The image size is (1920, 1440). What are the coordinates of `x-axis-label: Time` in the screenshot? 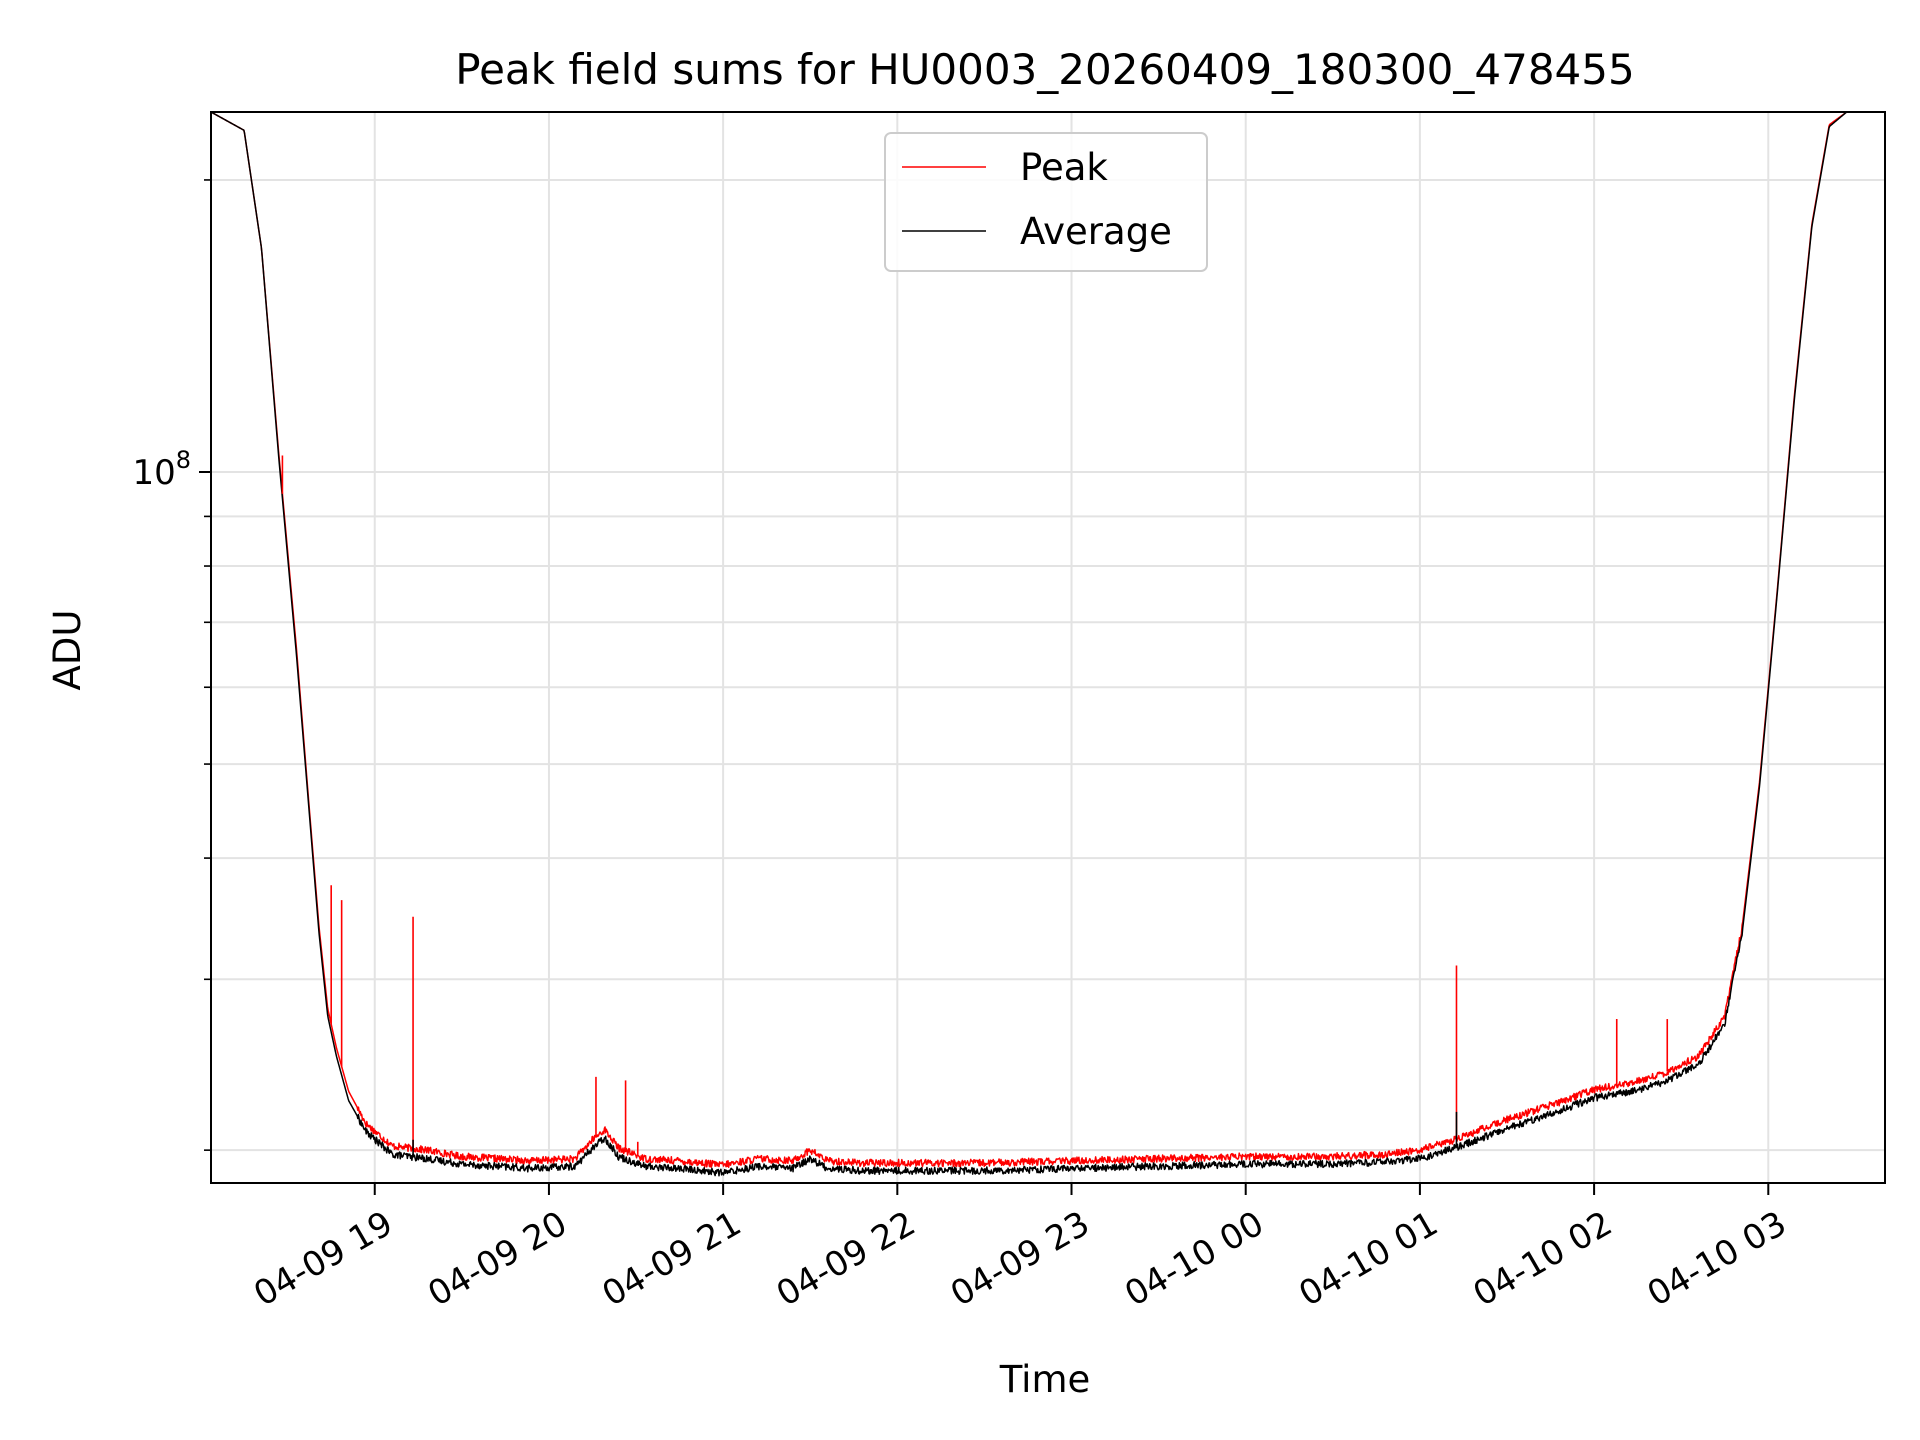 It's located at (1045, 1379).